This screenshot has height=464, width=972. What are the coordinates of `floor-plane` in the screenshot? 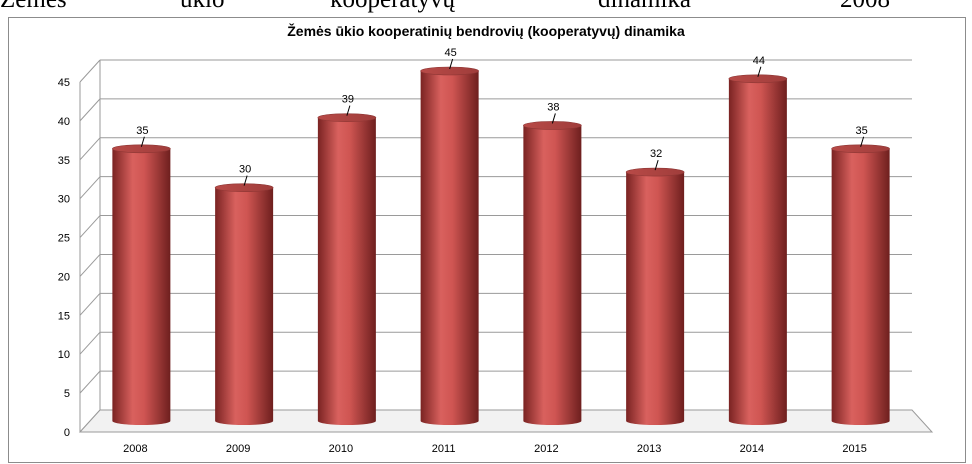 It's located at (506, 421).